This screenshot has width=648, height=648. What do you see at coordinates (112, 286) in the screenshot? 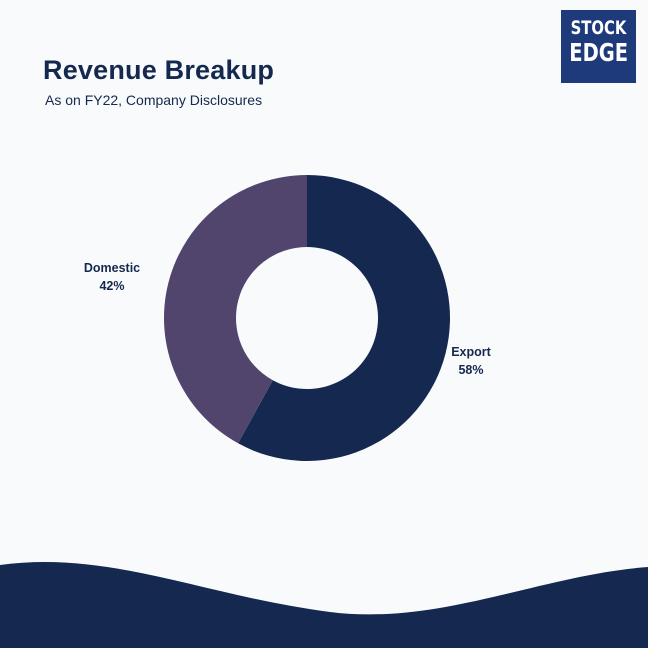
I see `slice-label-domestic-value: 42%` at bounding box center [112, 286].